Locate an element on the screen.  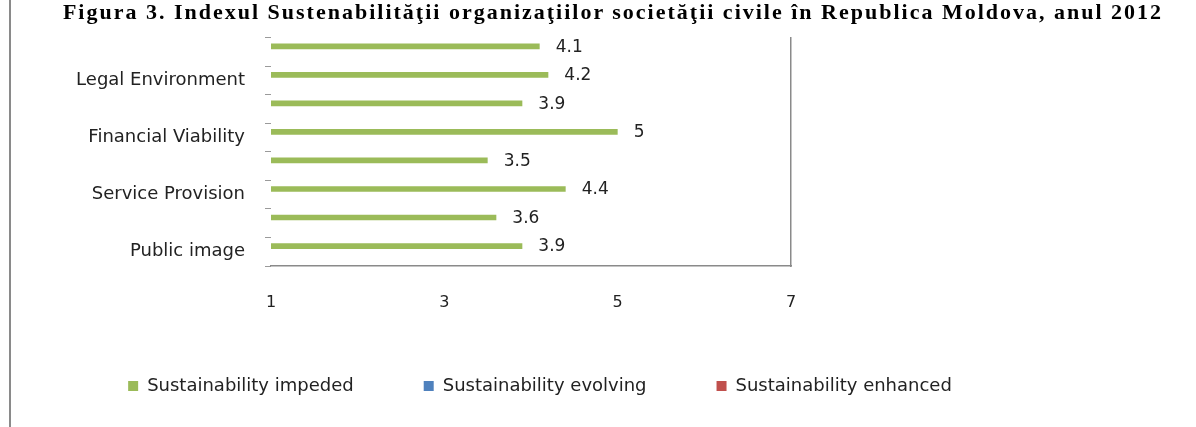
legend-label: Sustainability evolving is located at coordinates (544, 384).